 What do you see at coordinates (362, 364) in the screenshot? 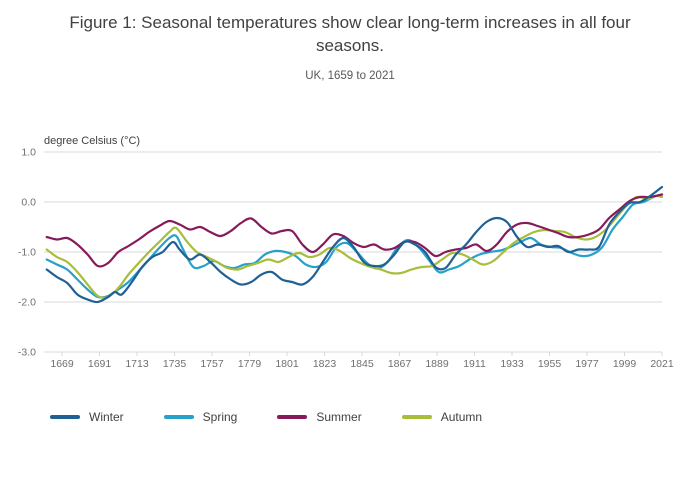
I see `svg-text: 1845` at bounding box center [362, 364].